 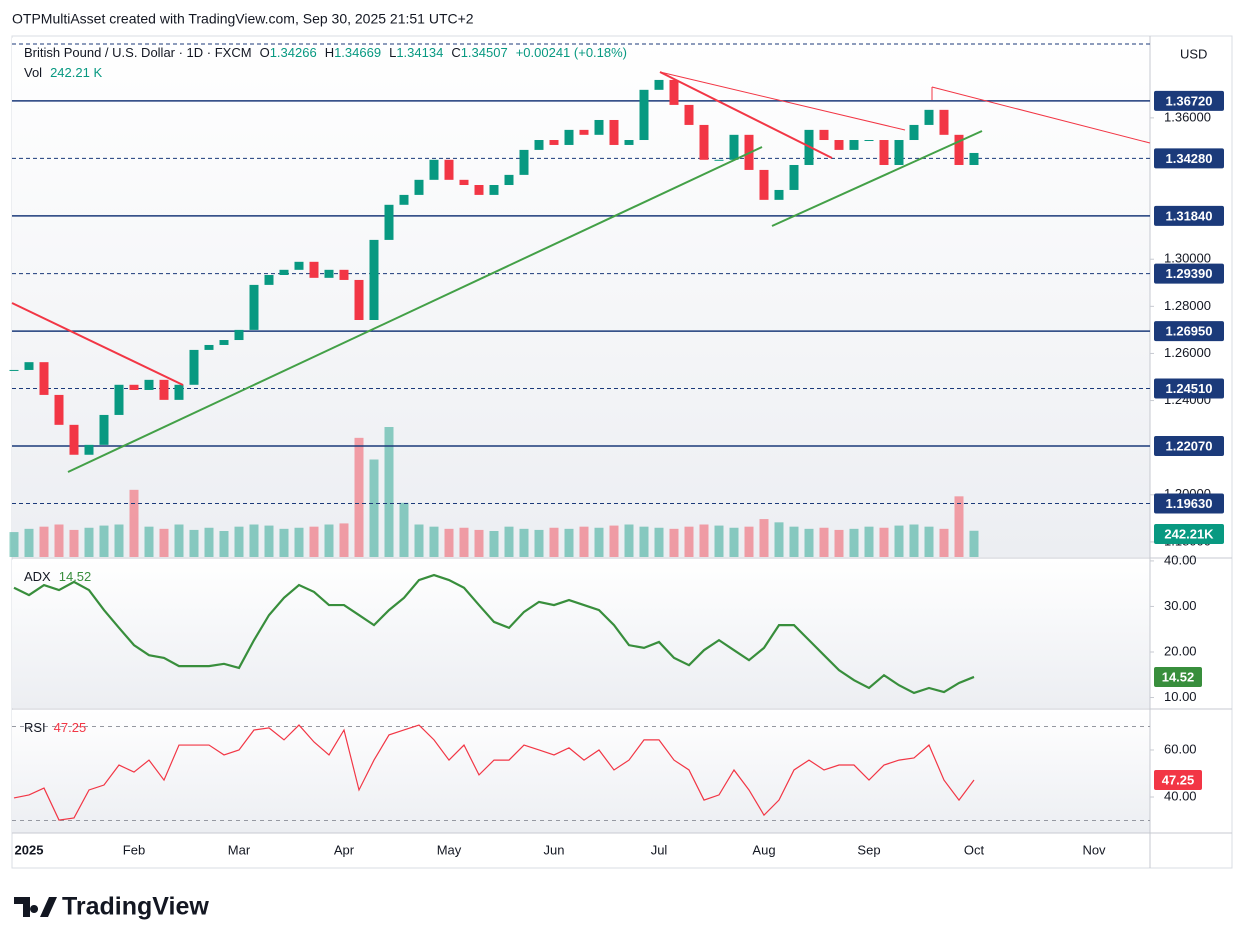 I want to click on x-tick-label: Nov, so click(x=1094, y=849).